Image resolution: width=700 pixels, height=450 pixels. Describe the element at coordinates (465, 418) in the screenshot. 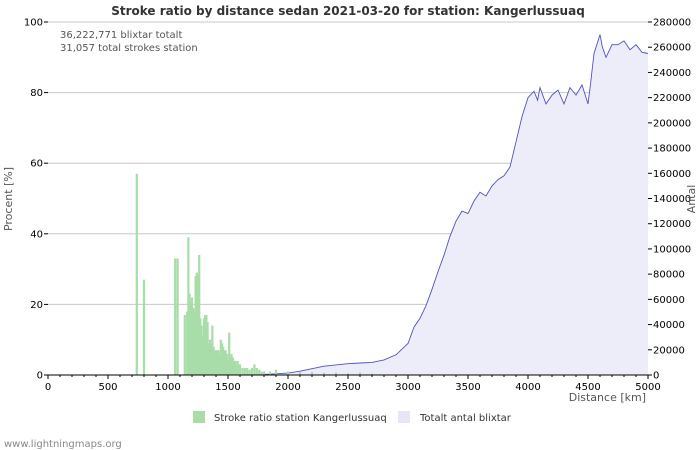

I see `legend-label-area: Totalt antal blixtar` at that location.